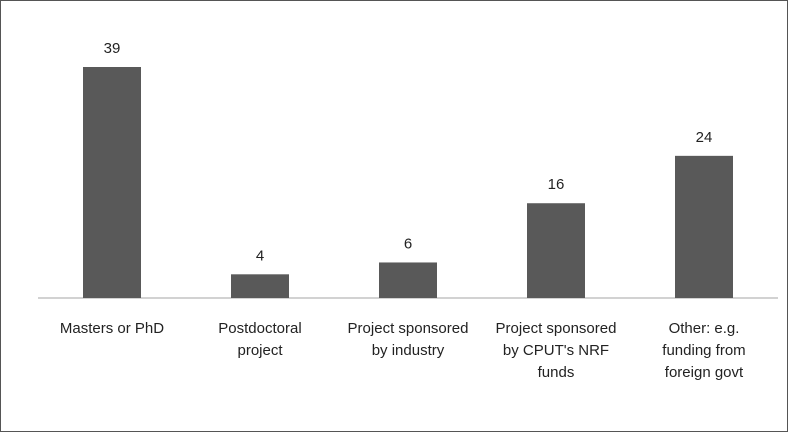  What do you see at coordinates (408, 243) in the screenshot?
I see `value-label: 6` at bounding box center [408, 243].